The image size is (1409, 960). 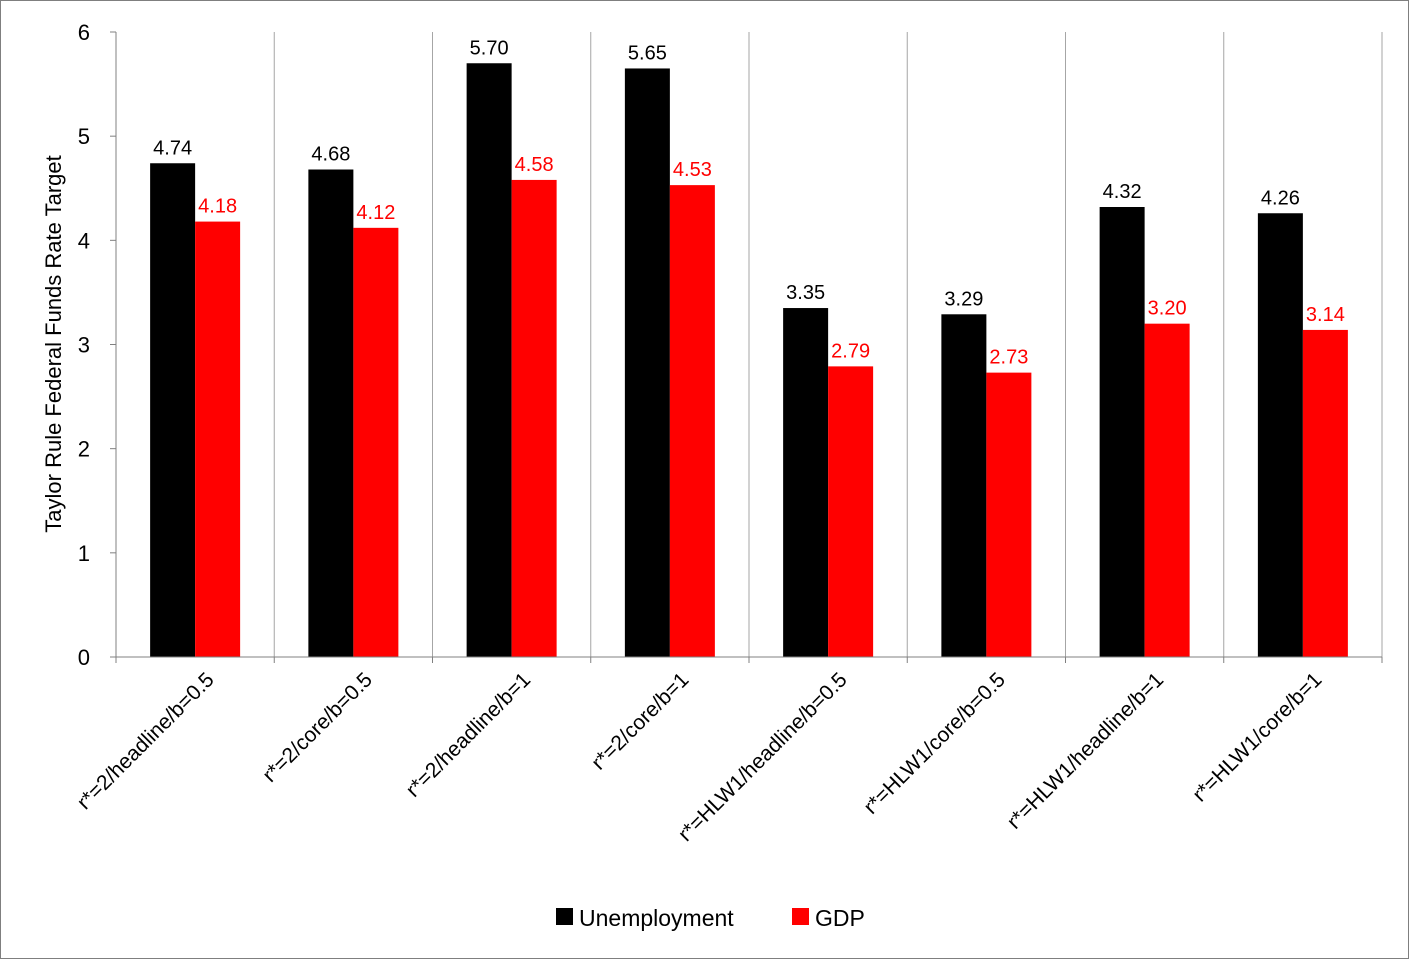 I want to click on x-category-label: r*=HLW1/headline/b=1, so click(x=1085, y=750).